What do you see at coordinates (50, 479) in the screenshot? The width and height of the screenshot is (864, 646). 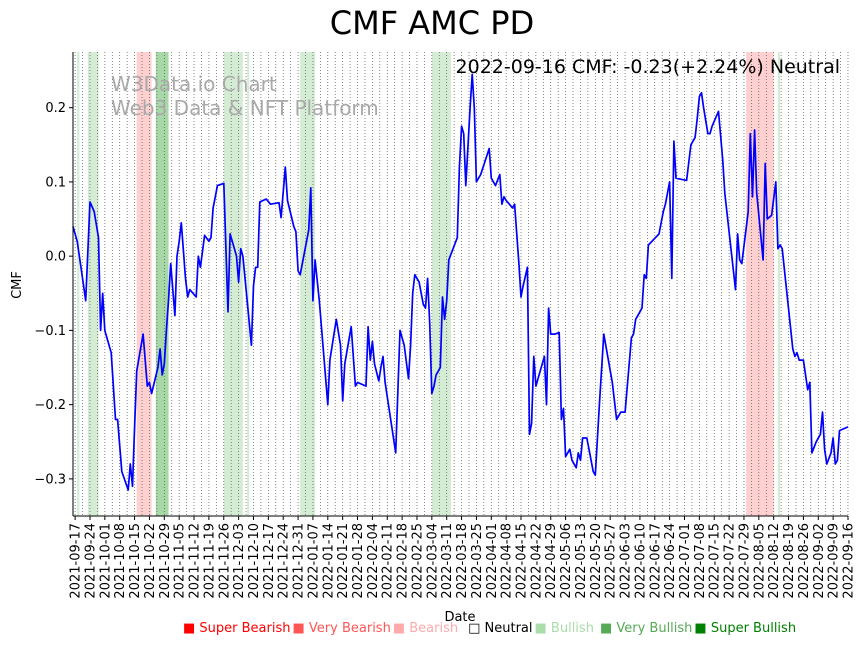 I see `y-tick-label: −0.3` at bounding box center [50, 479].